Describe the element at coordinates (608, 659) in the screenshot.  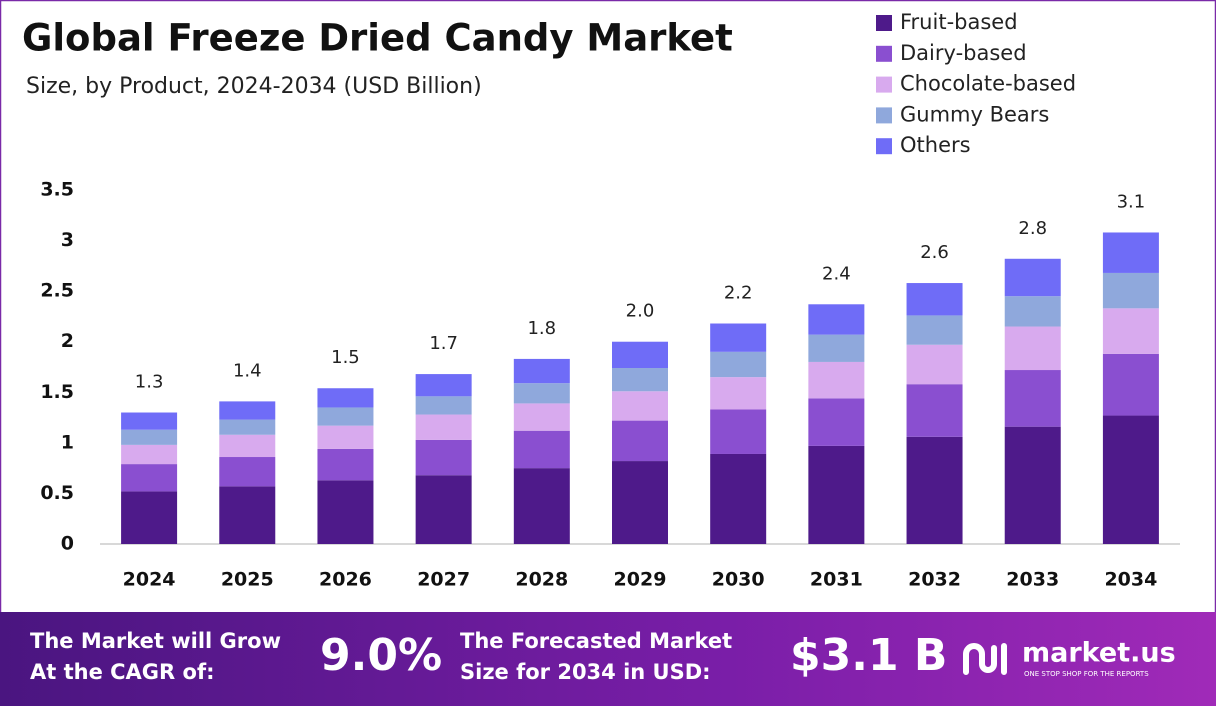
I see `footer-banner` at that location.